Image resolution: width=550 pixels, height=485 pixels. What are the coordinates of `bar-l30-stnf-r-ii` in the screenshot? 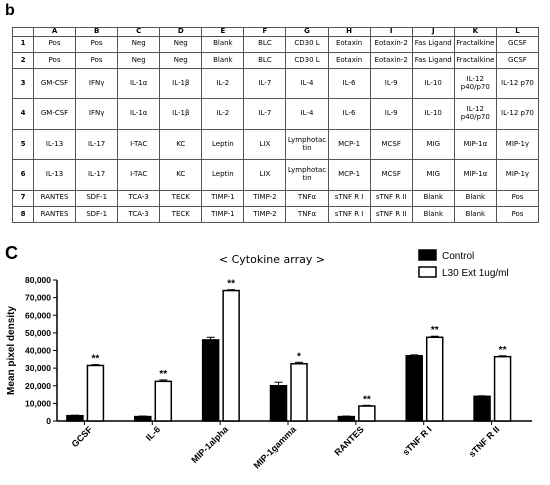 It's located at (502, 388).